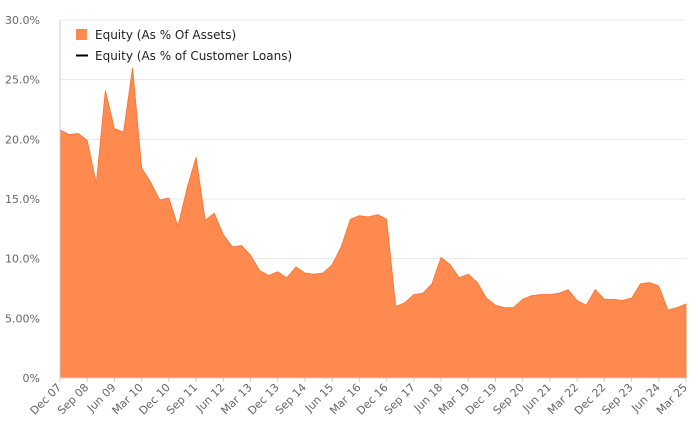  I want to click on x-tick-label: Sep 11, so click(182, 399).